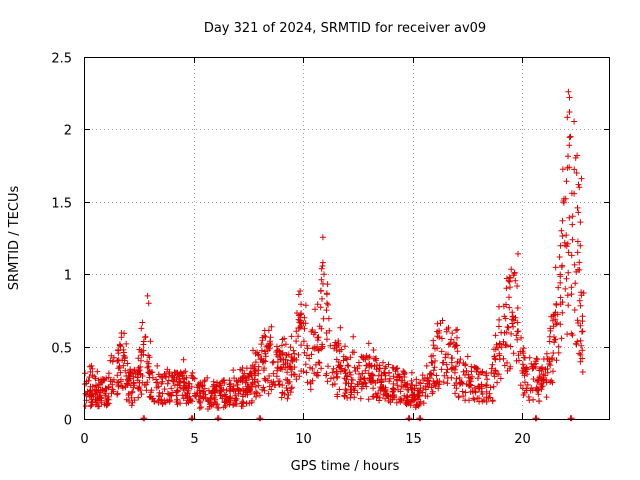 This screenshot has width=640, height=480. I want to click on y-tick-label: 2.5, so click(61, 59).